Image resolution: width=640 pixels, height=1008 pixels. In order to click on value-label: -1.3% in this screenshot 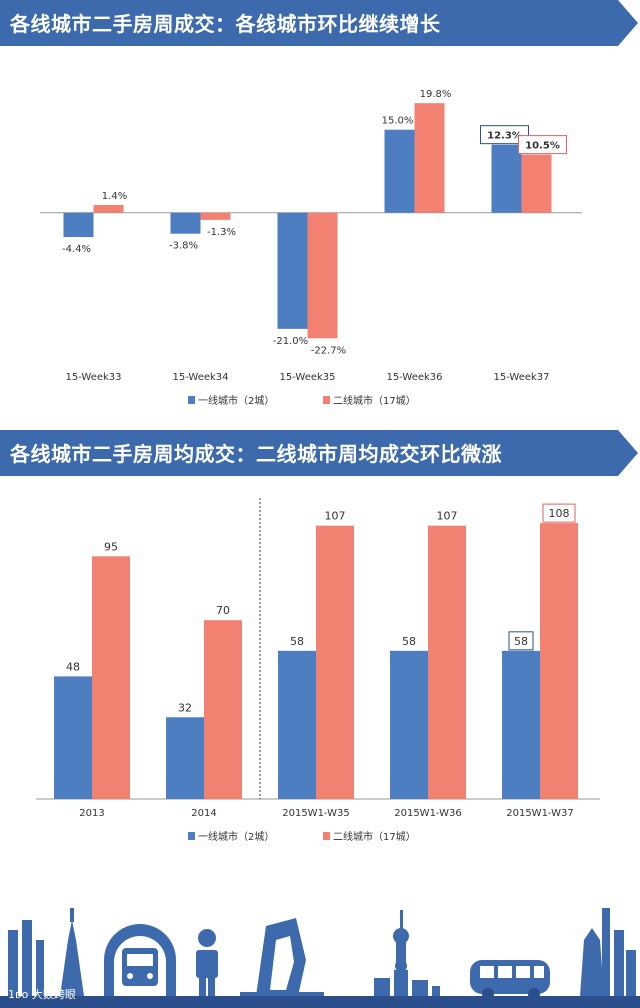, I will do `click(221, 232)`.